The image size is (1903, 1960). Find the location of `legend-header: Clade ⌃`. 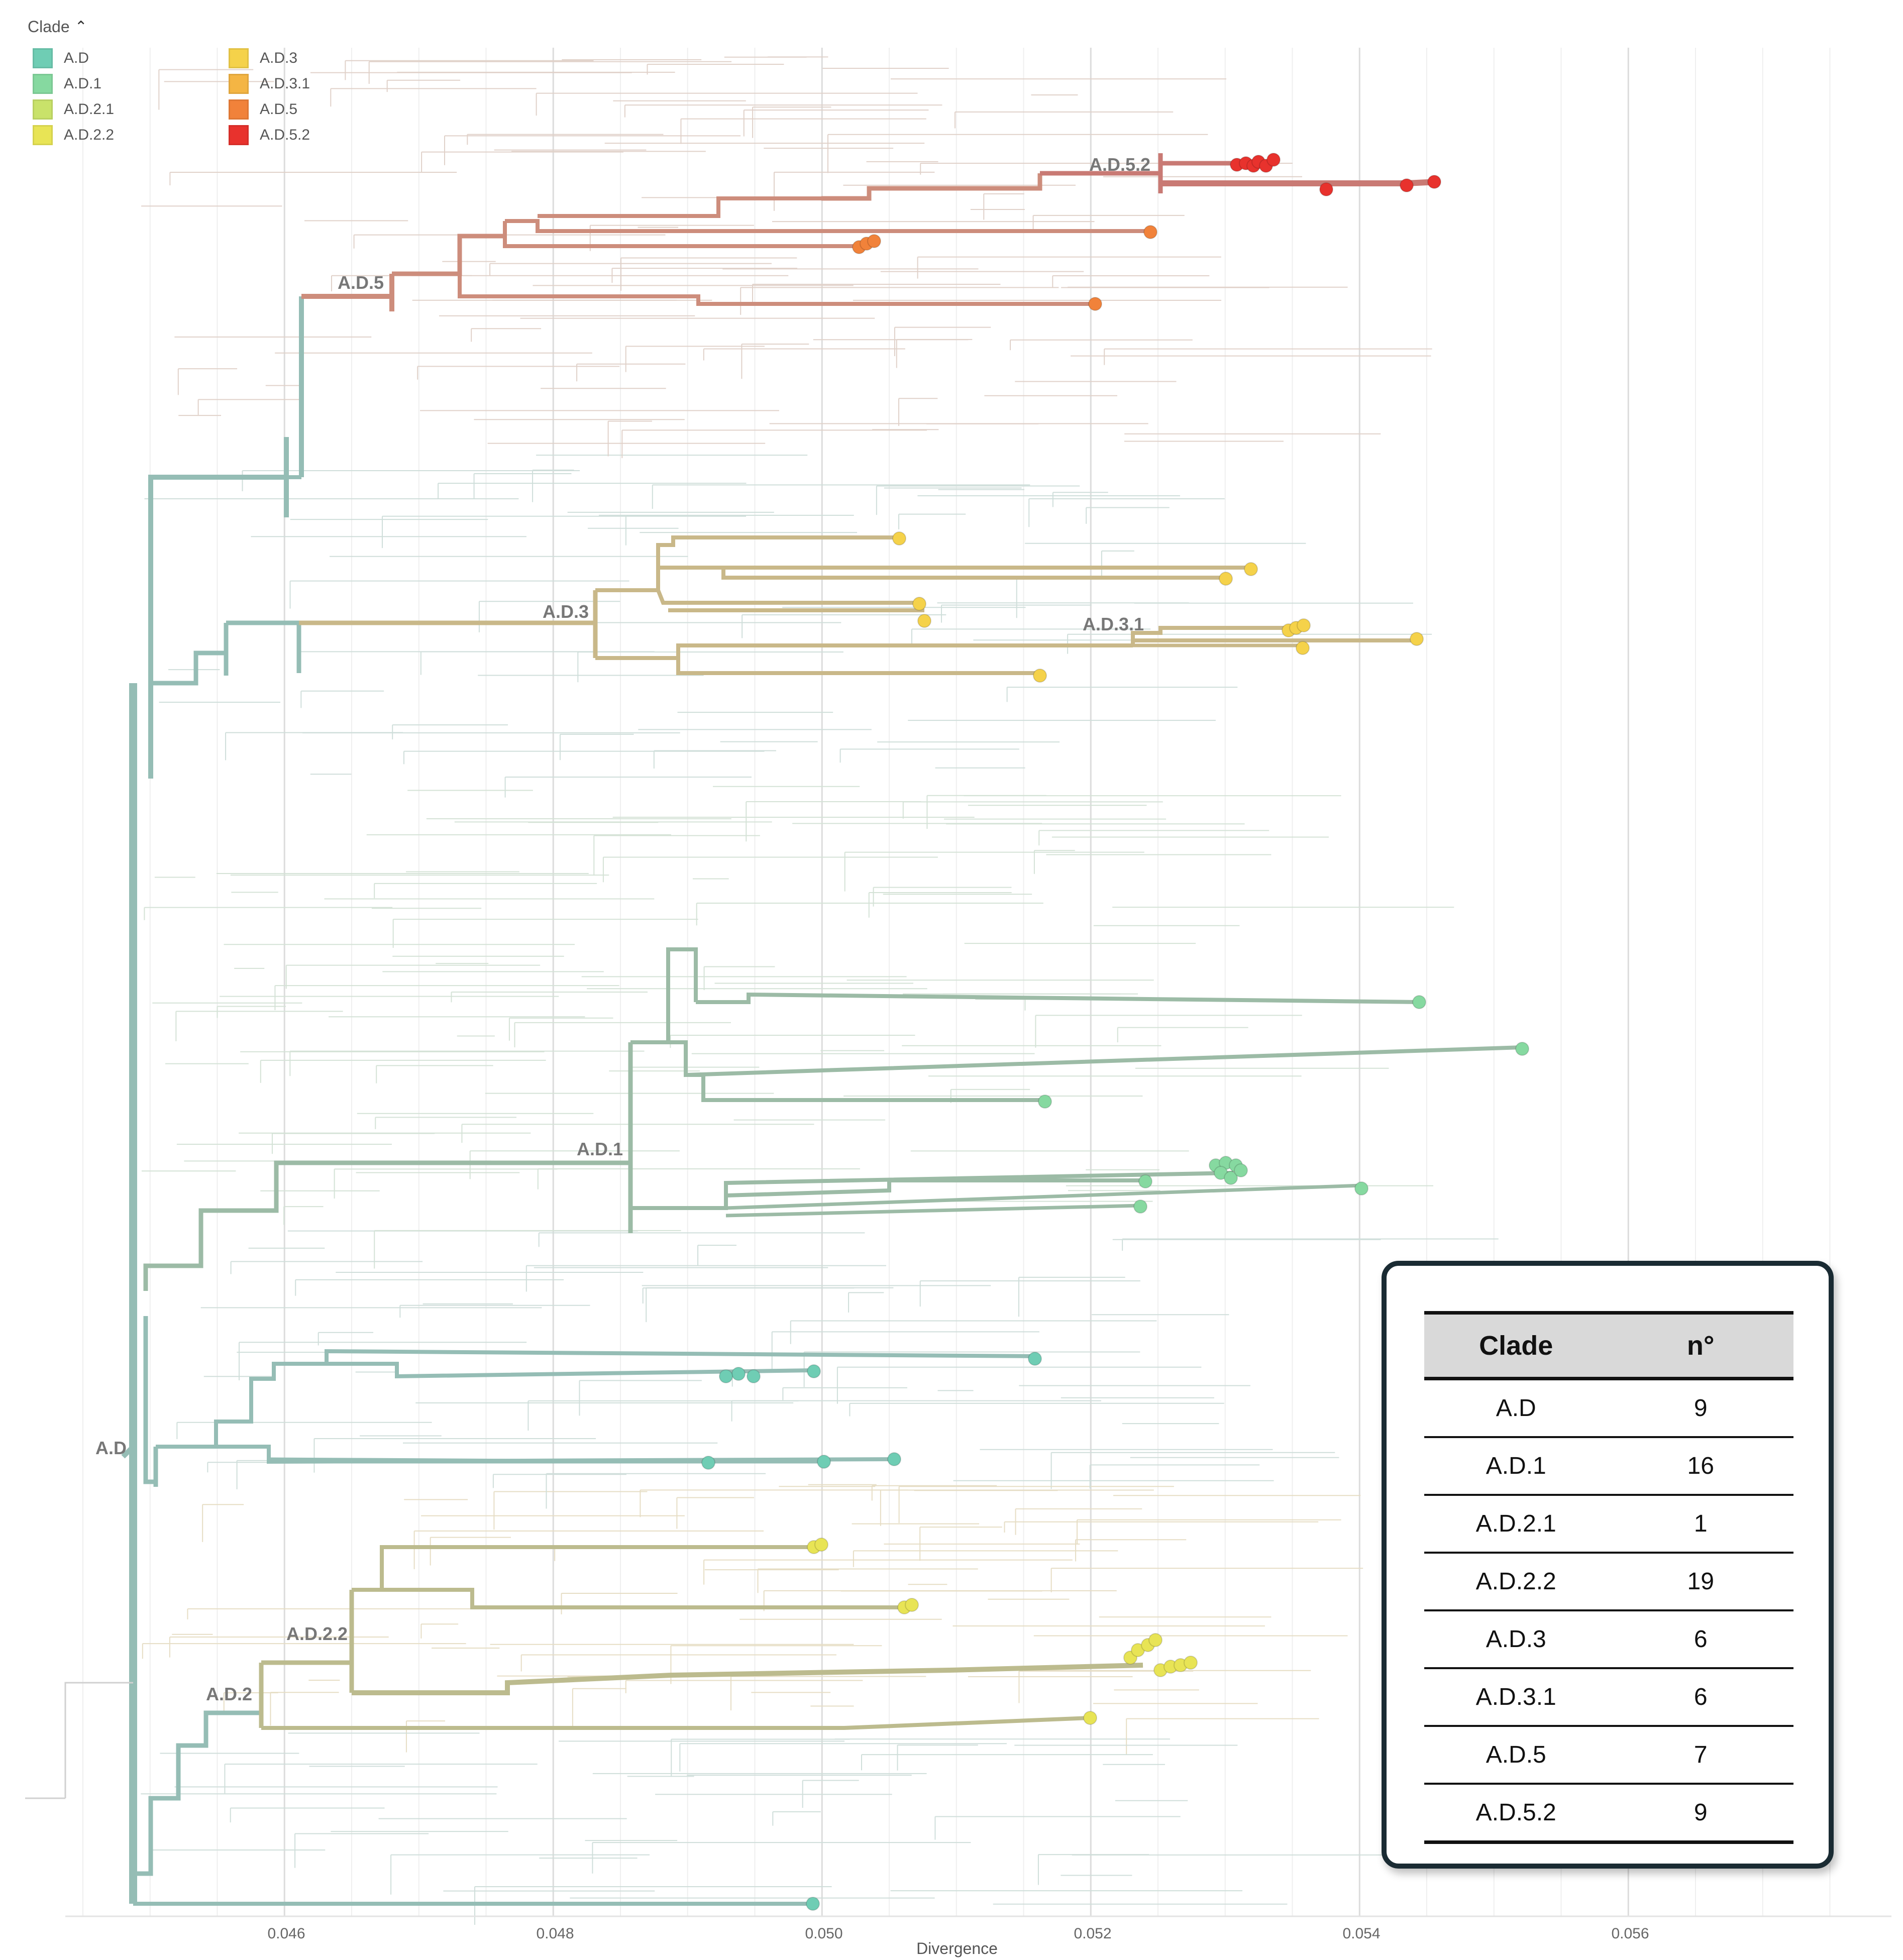

legend-header: Clade ⌃ is located at coordinates (58, 27).